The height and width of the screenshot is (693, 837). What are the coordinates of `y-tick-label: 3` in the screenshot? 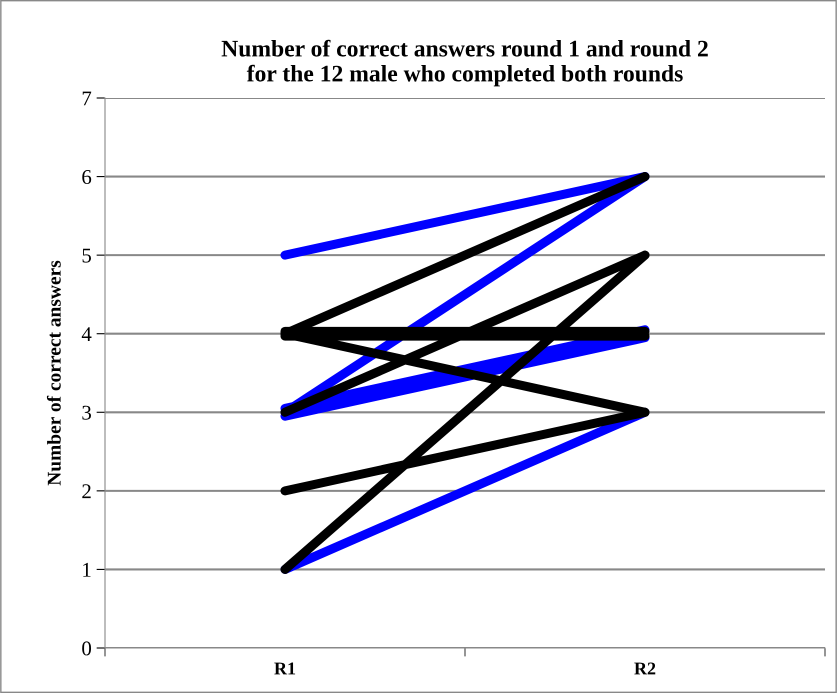 It's located at (86, 413).